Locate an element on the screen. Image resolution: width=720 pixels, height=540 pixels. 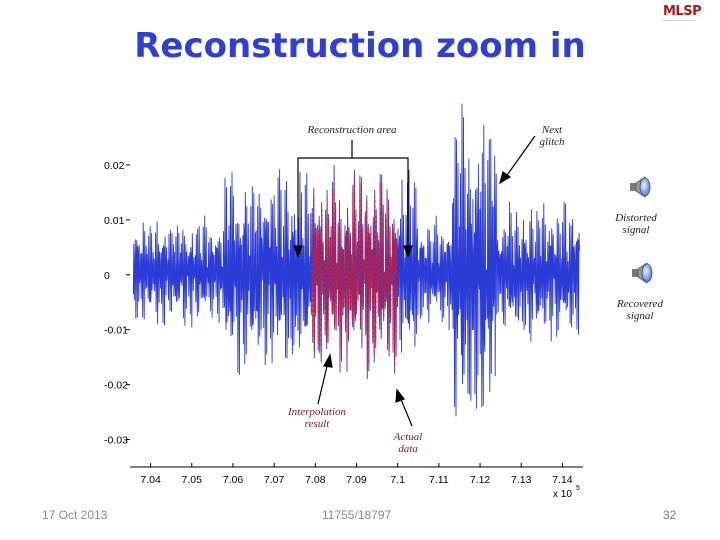
interpolation-arrow is located at coordinates (325, 379).